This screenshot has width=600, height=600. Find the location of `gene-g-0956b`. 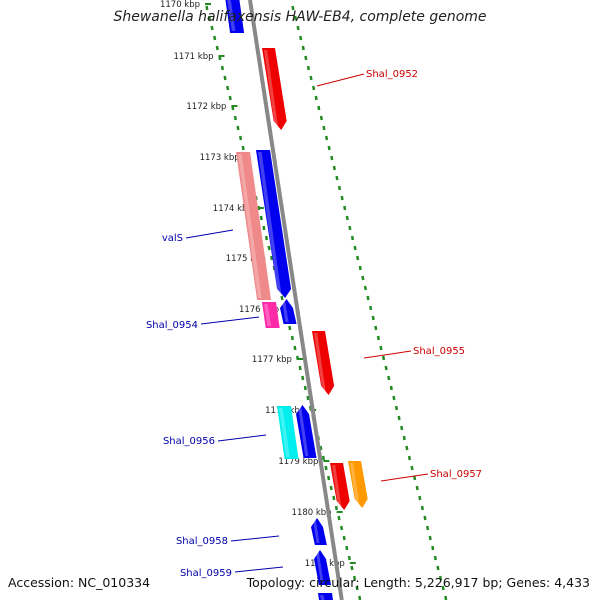

gene-g-0956b is located at coordinates (306, 431).